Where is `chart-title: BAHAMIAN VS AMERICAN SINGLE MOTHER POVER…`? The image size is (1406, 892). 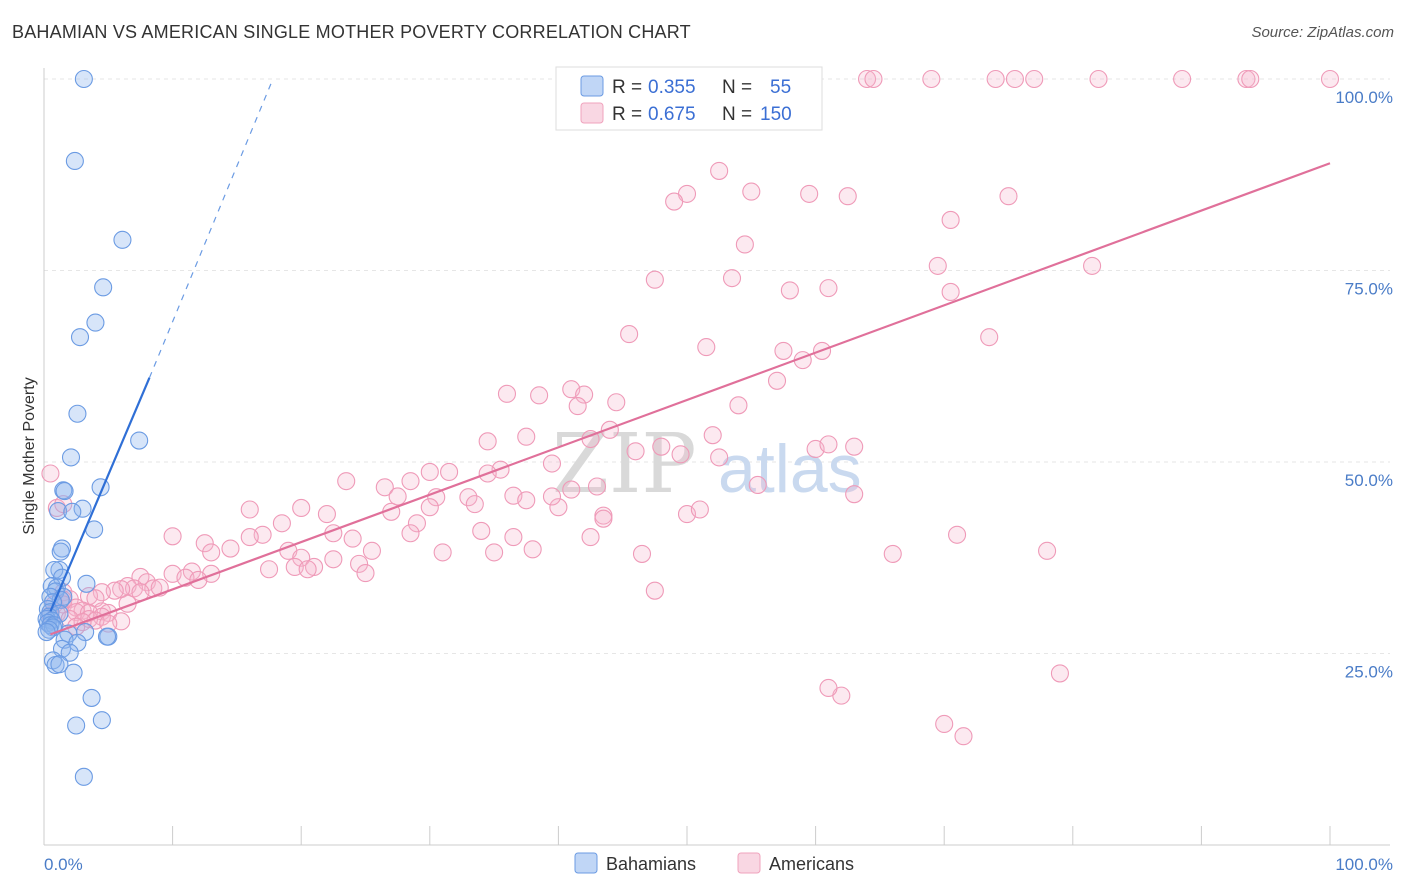
chart-title: BAHAMIAN VS AMERICAN SINGLE MOTHER POVER… is located at coordinates (351, 32).